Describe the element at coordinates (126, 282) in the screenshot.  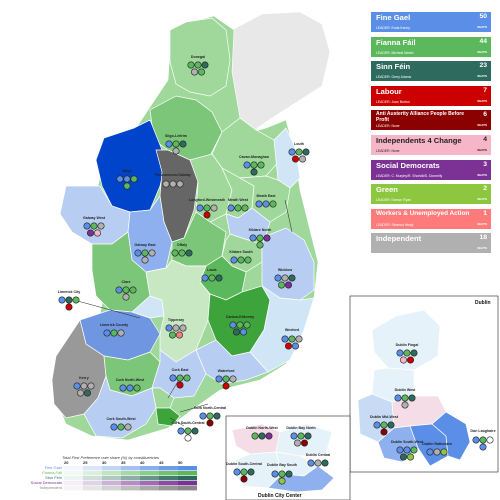
I see `label-clare: Clare` at that location.